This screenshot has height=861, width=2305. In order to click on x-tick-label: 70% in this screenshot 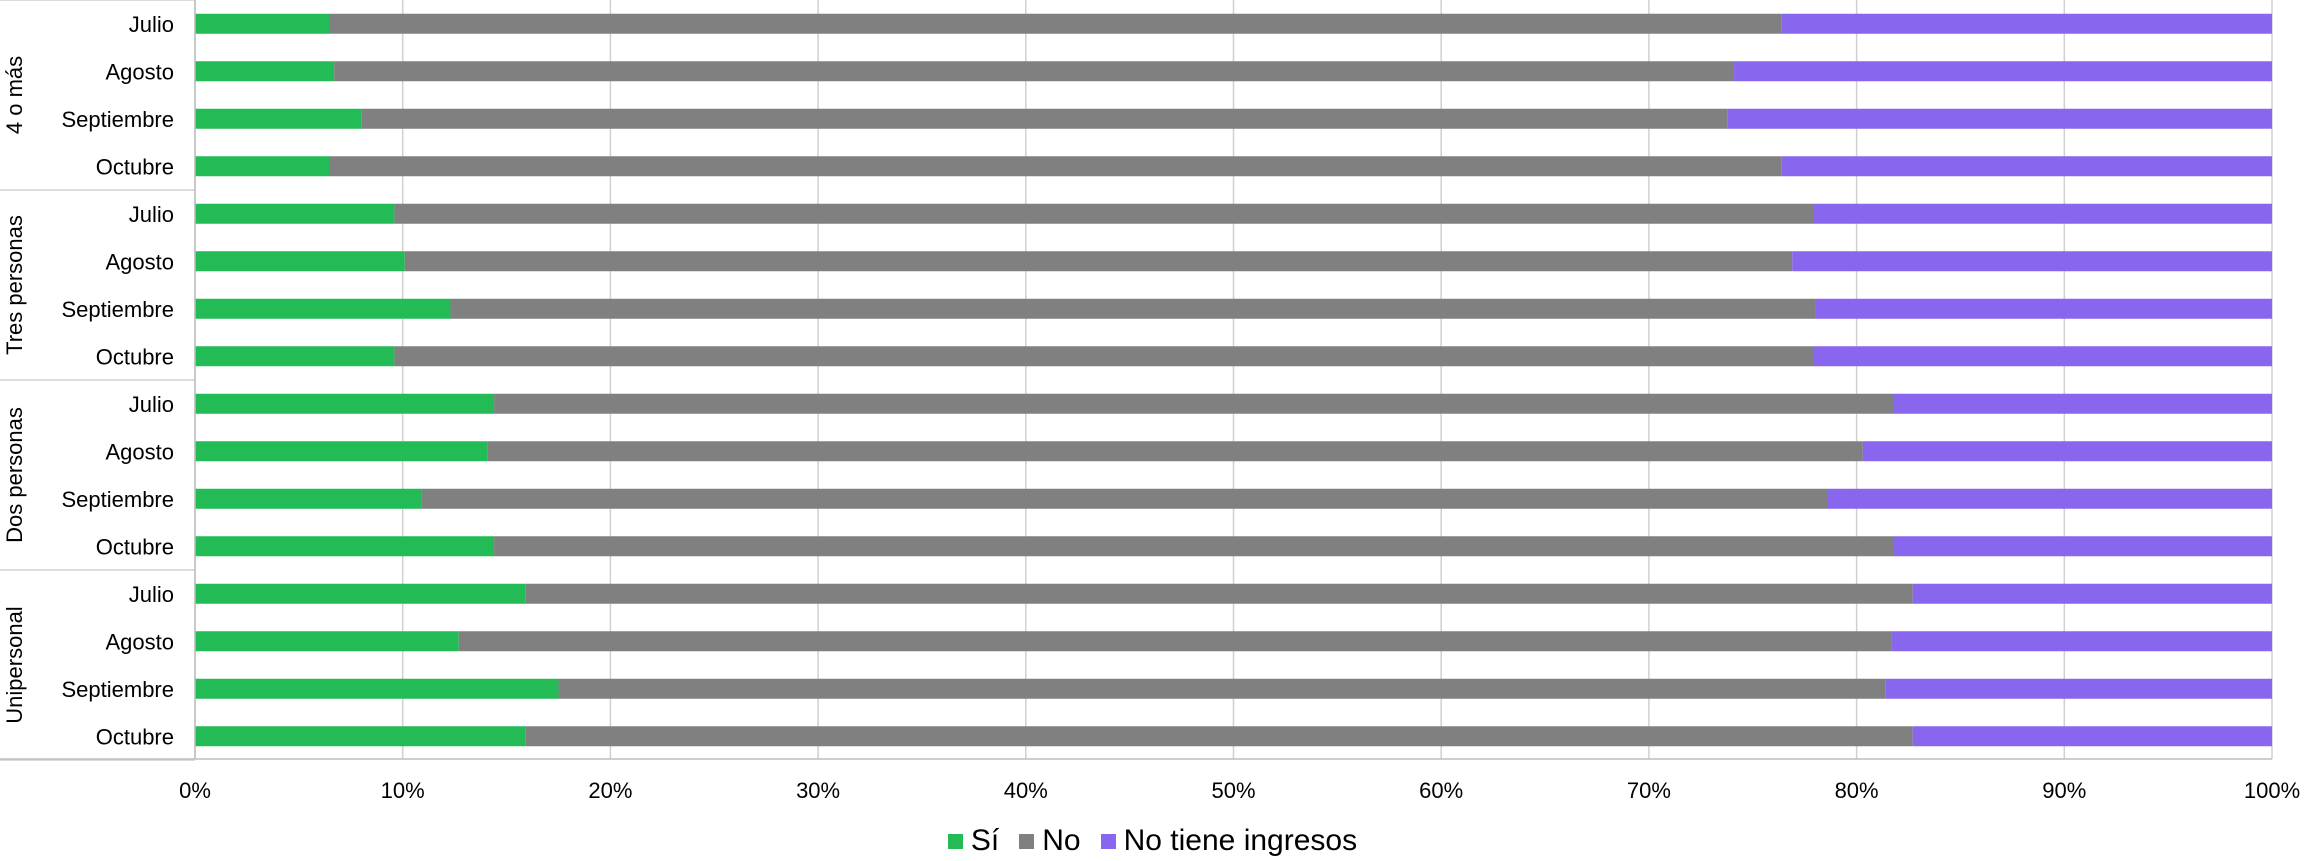, I will do `click(1649, 790)`.